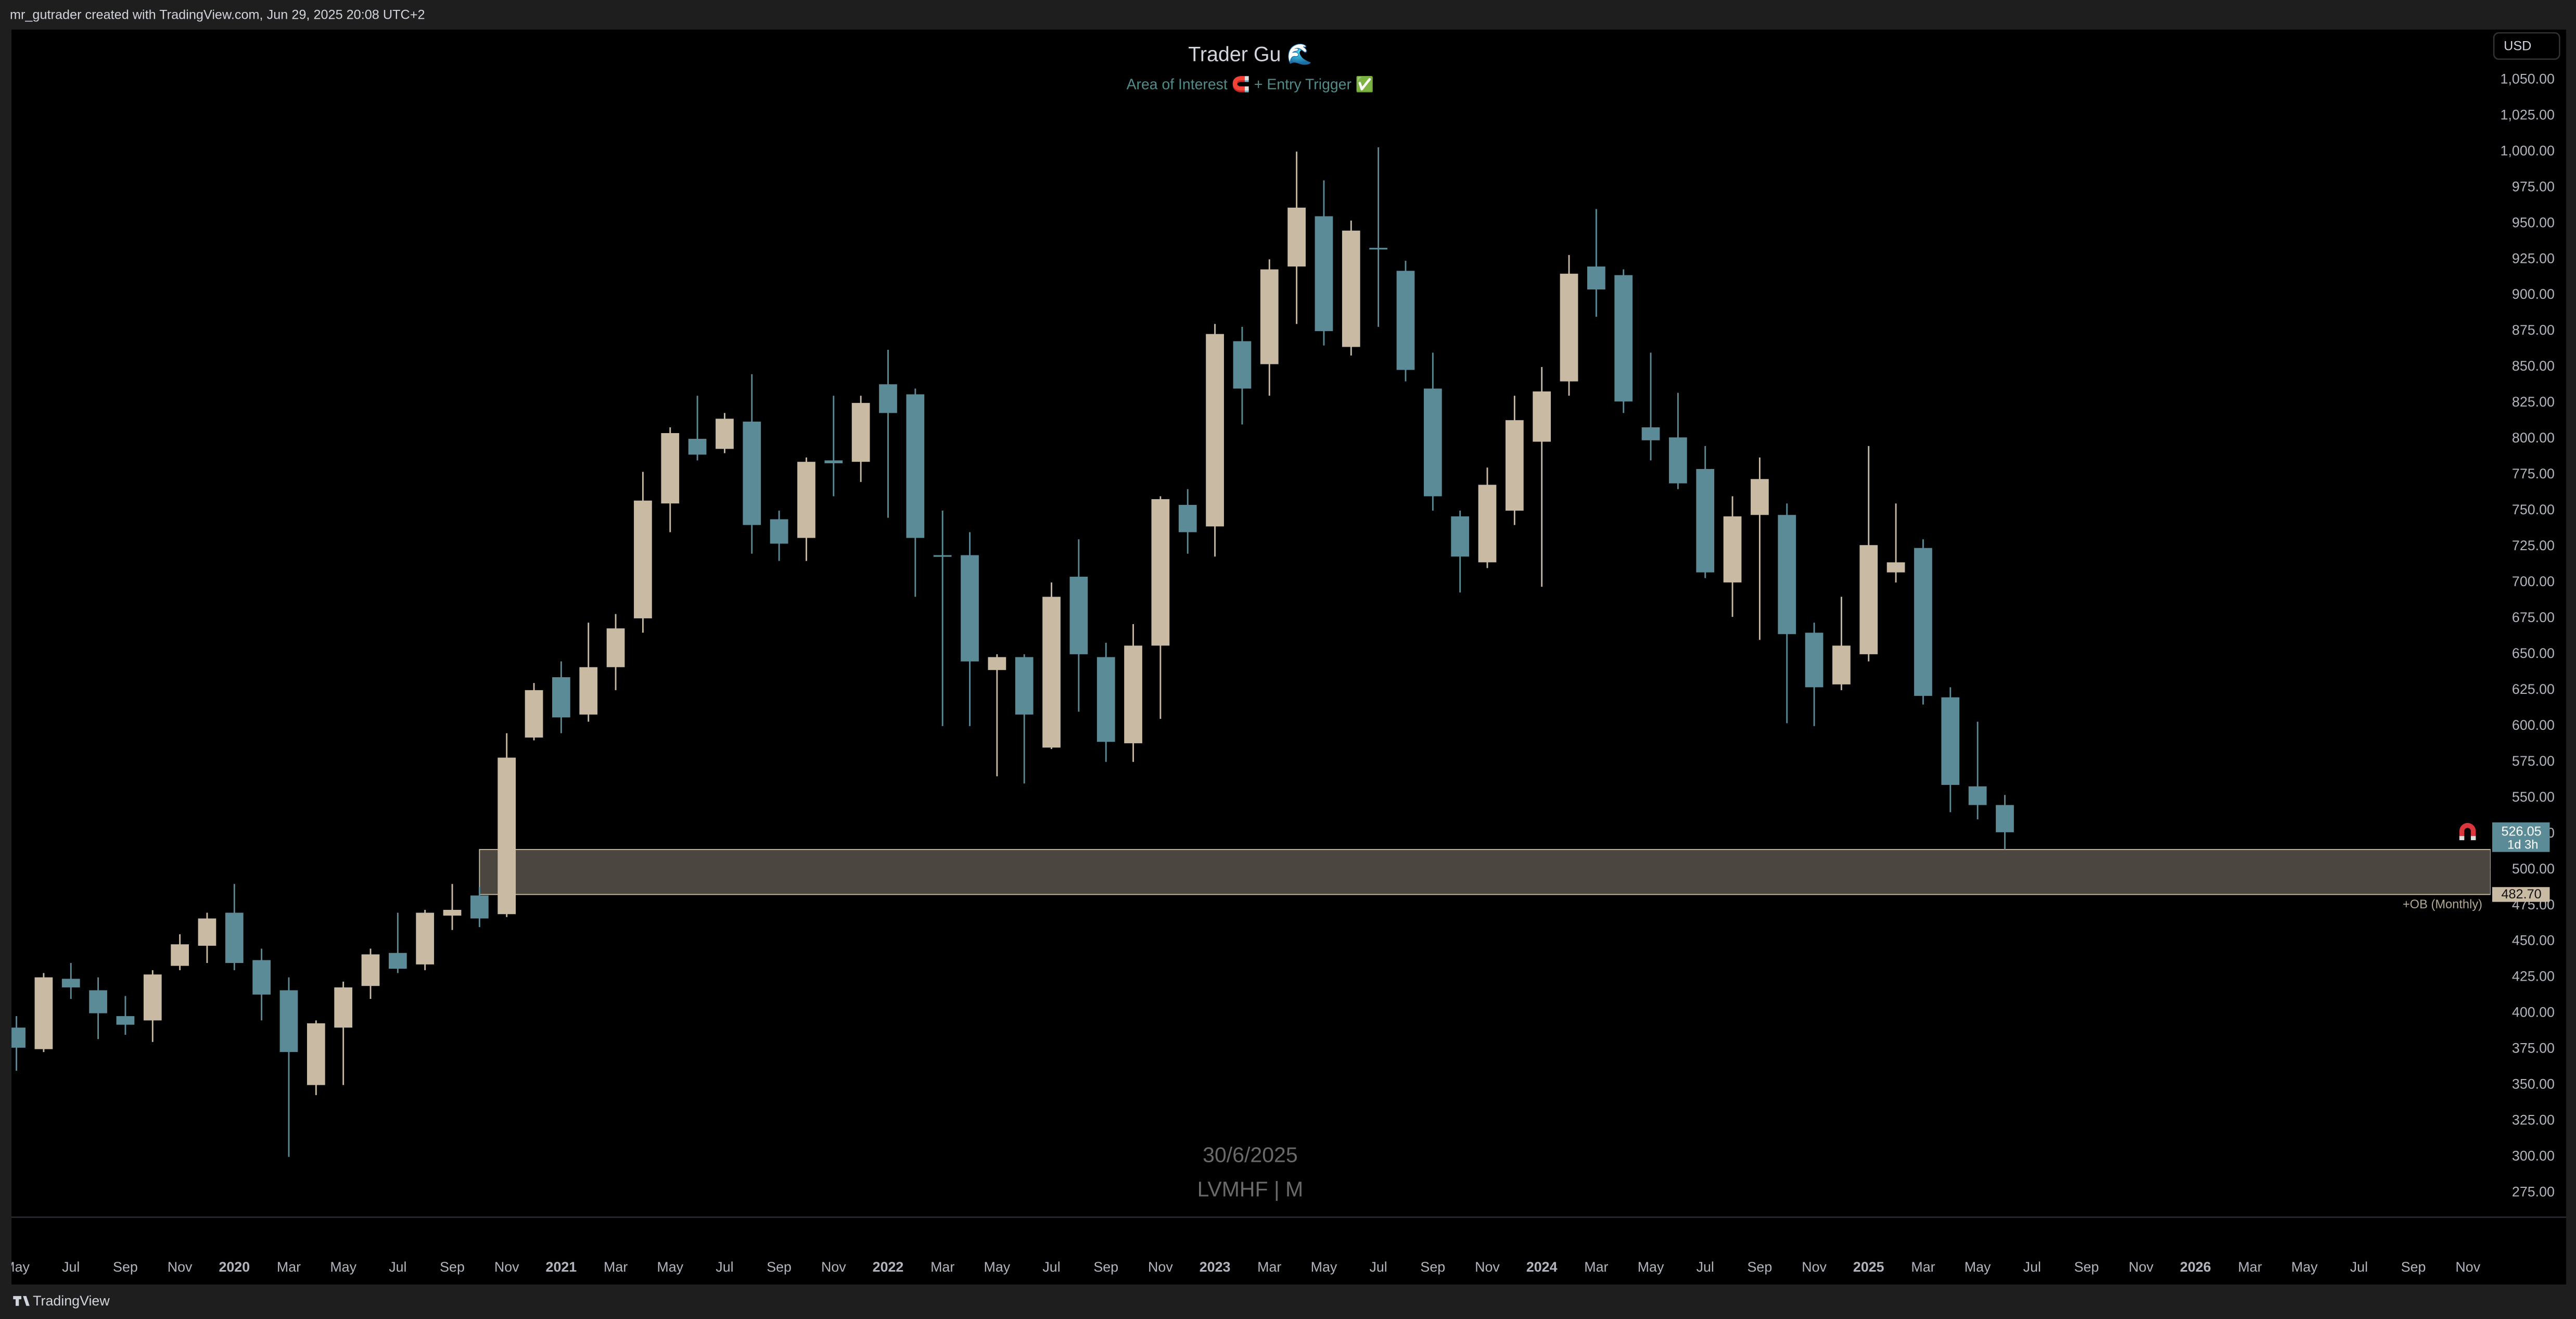  Describe the element at coordinates (2521, 894) in the screenshot. I see `zone-price: 482.70` at that location.